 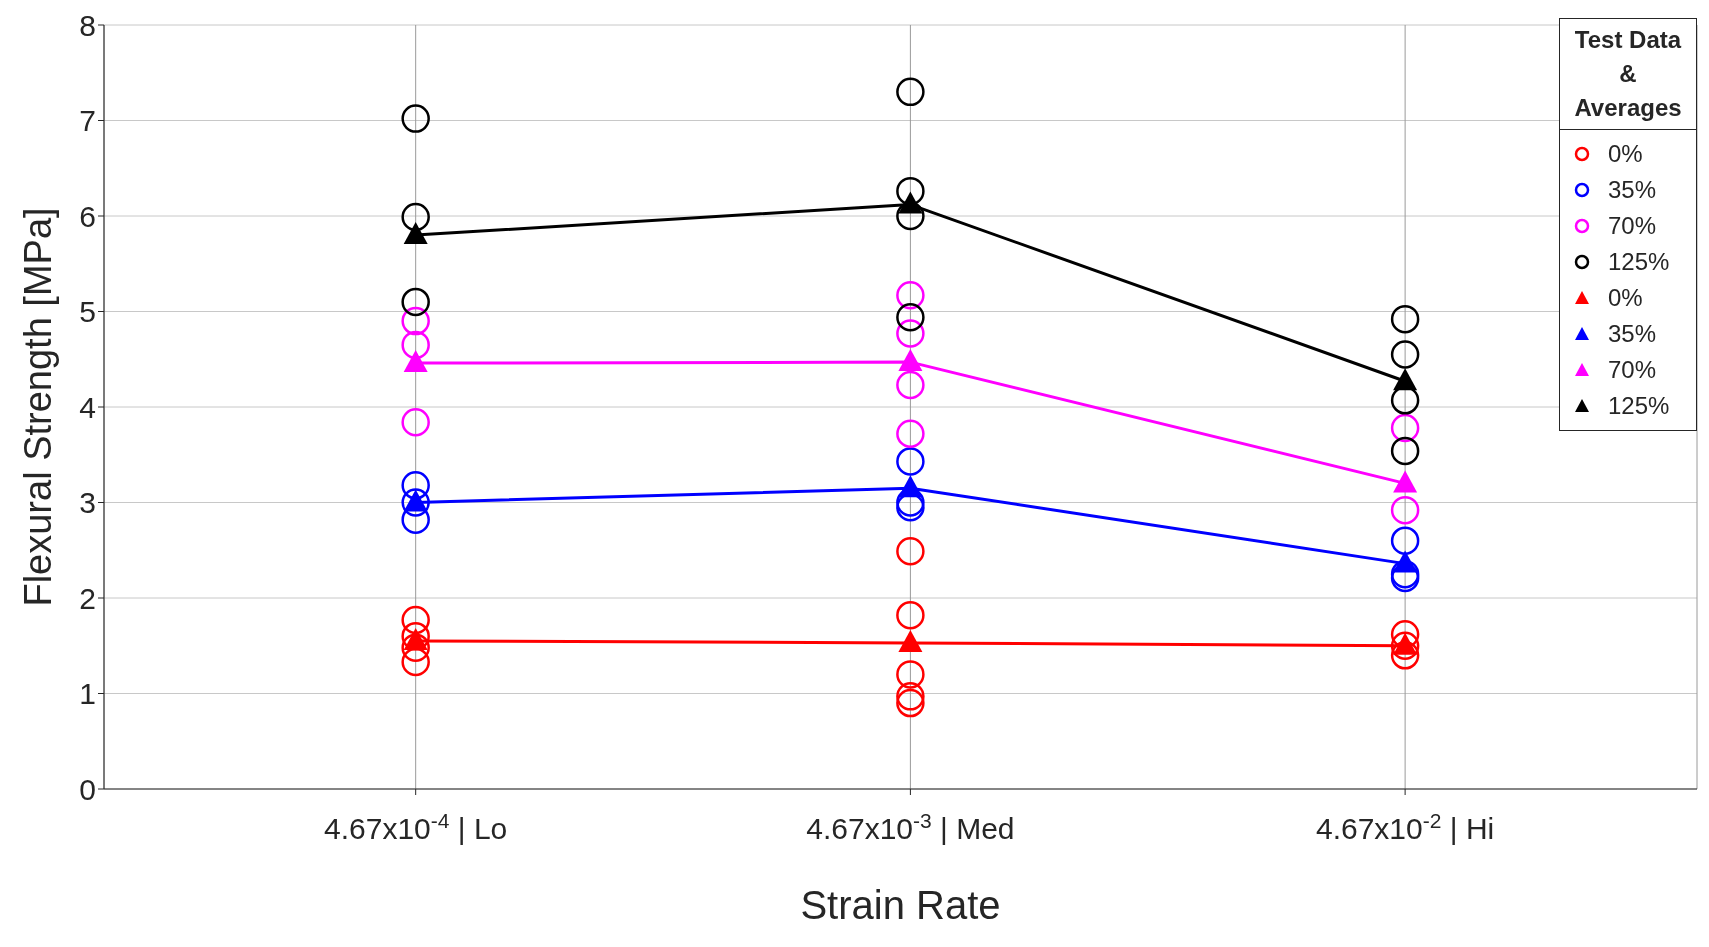 I want to click on y-tick-label: 5, so click(x=87, y=312).